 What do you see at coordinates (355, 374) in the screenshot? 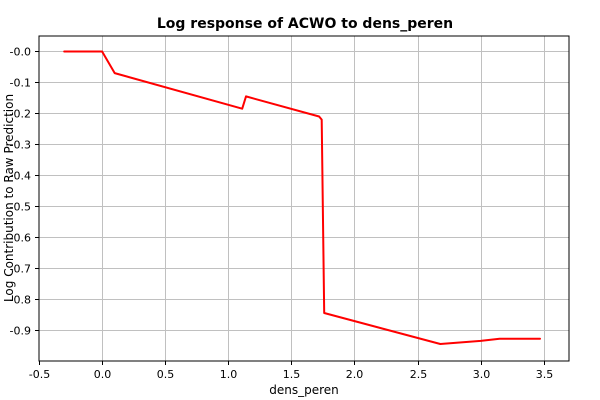
I see `x-tick-label: 2.0` at bounding box center [355, 374].